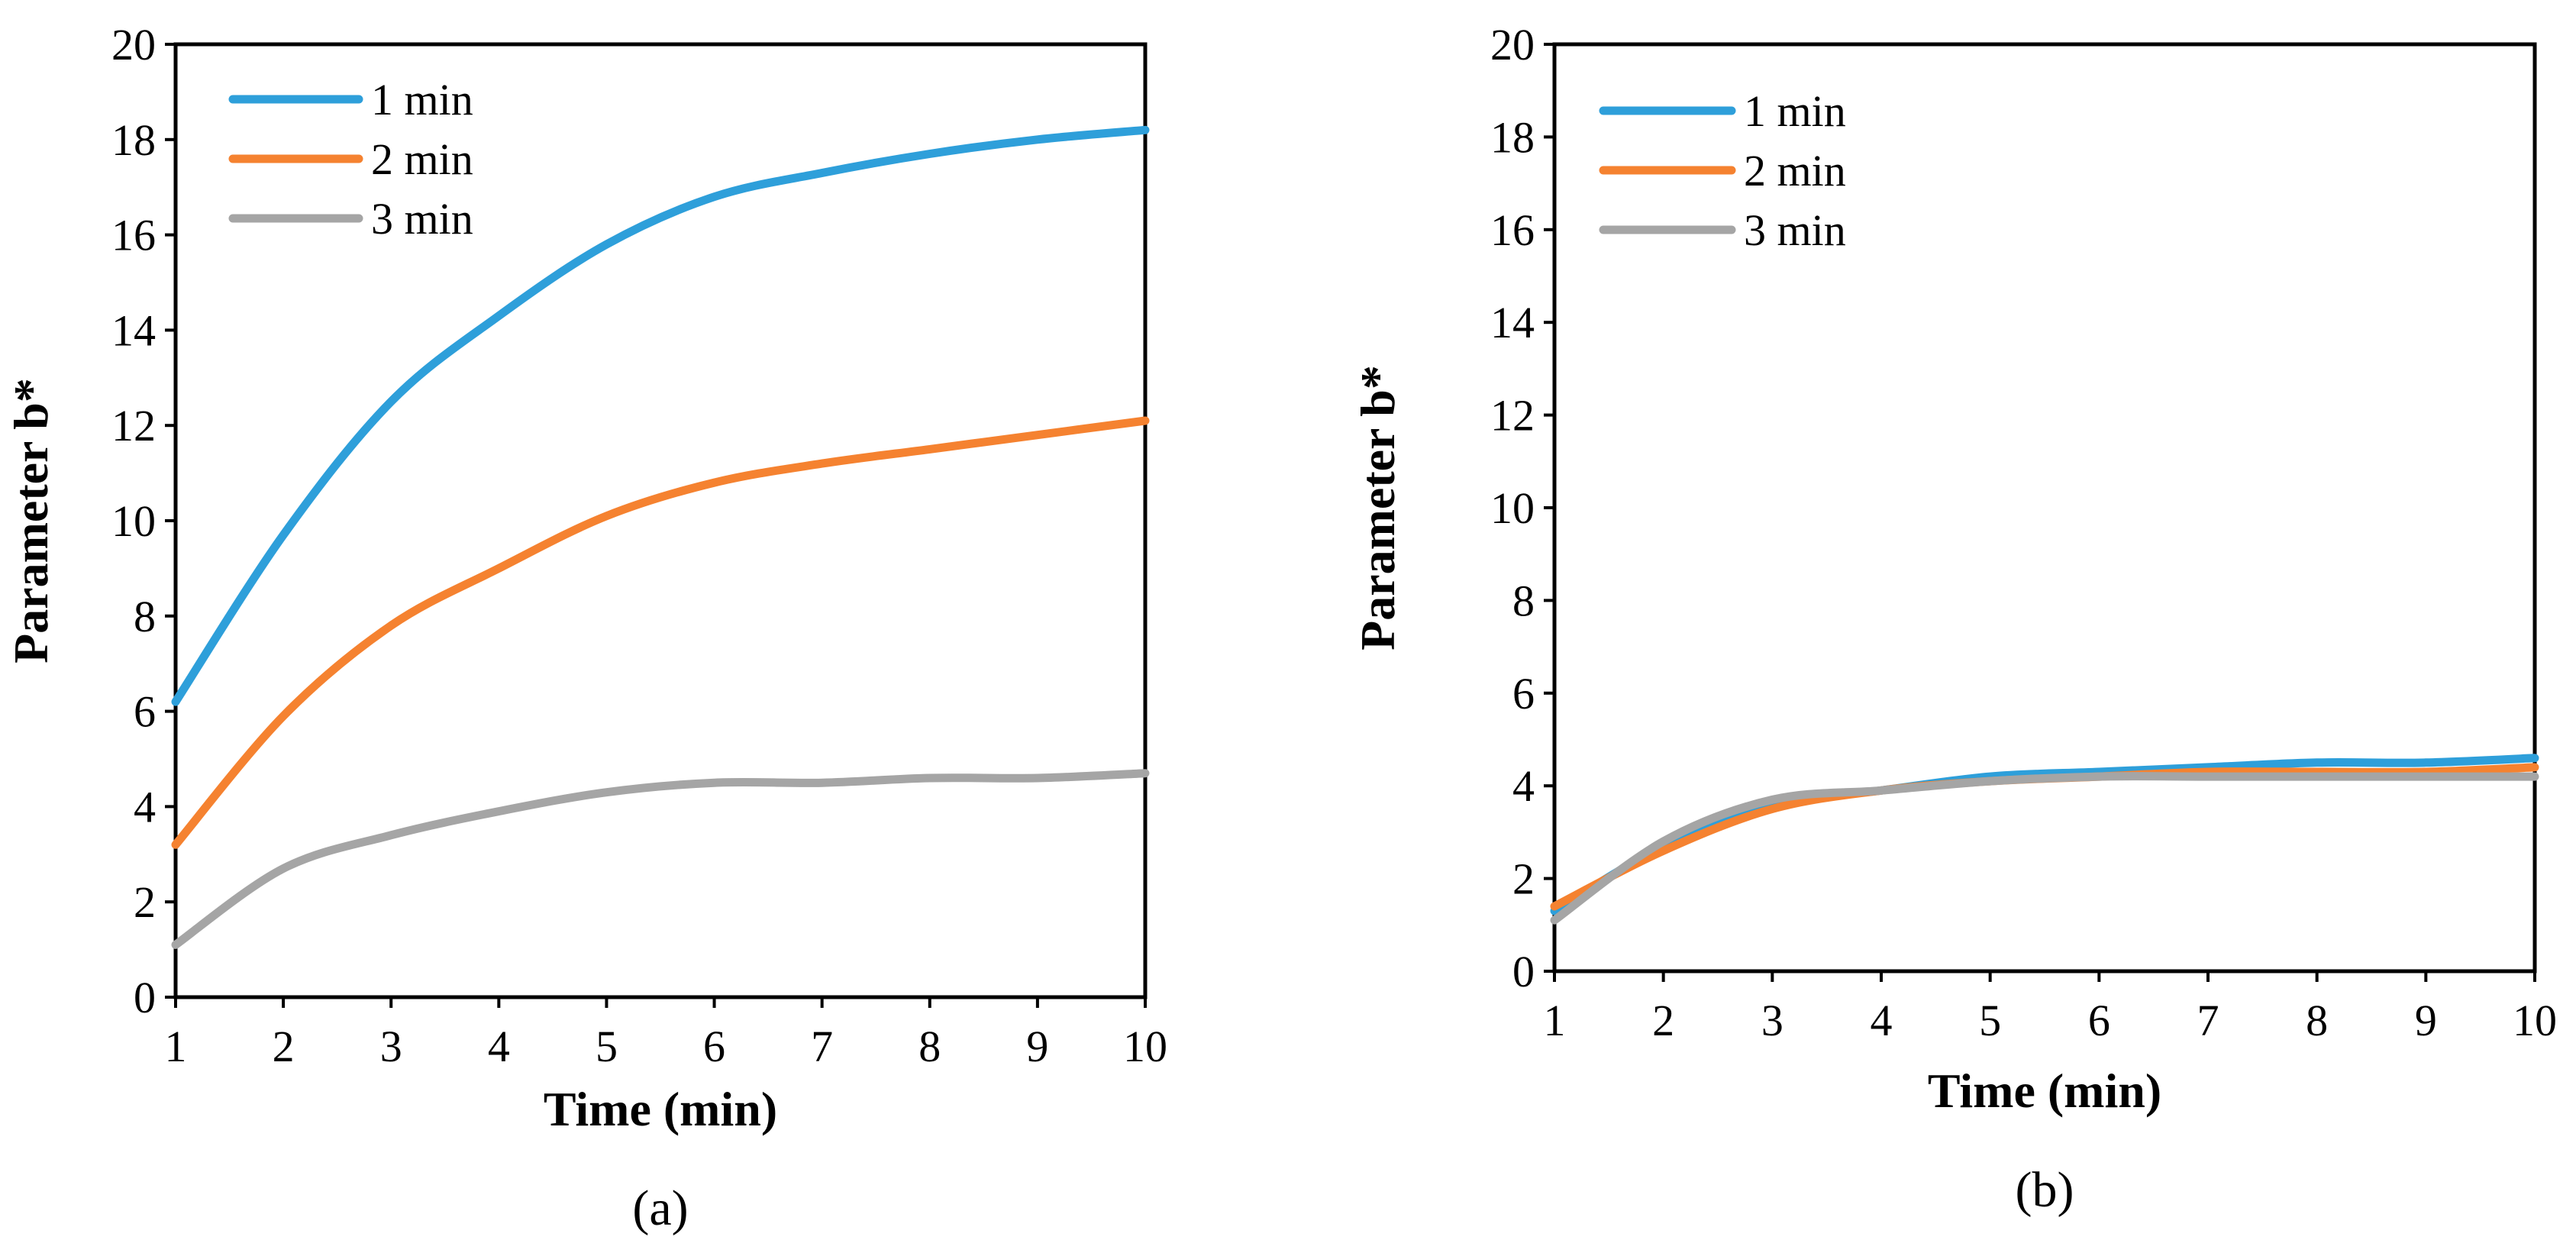 This screenshot has height=1256, width=2576. I want to click on y-axis-title-b: Parameter b*, so click(1378, 508).